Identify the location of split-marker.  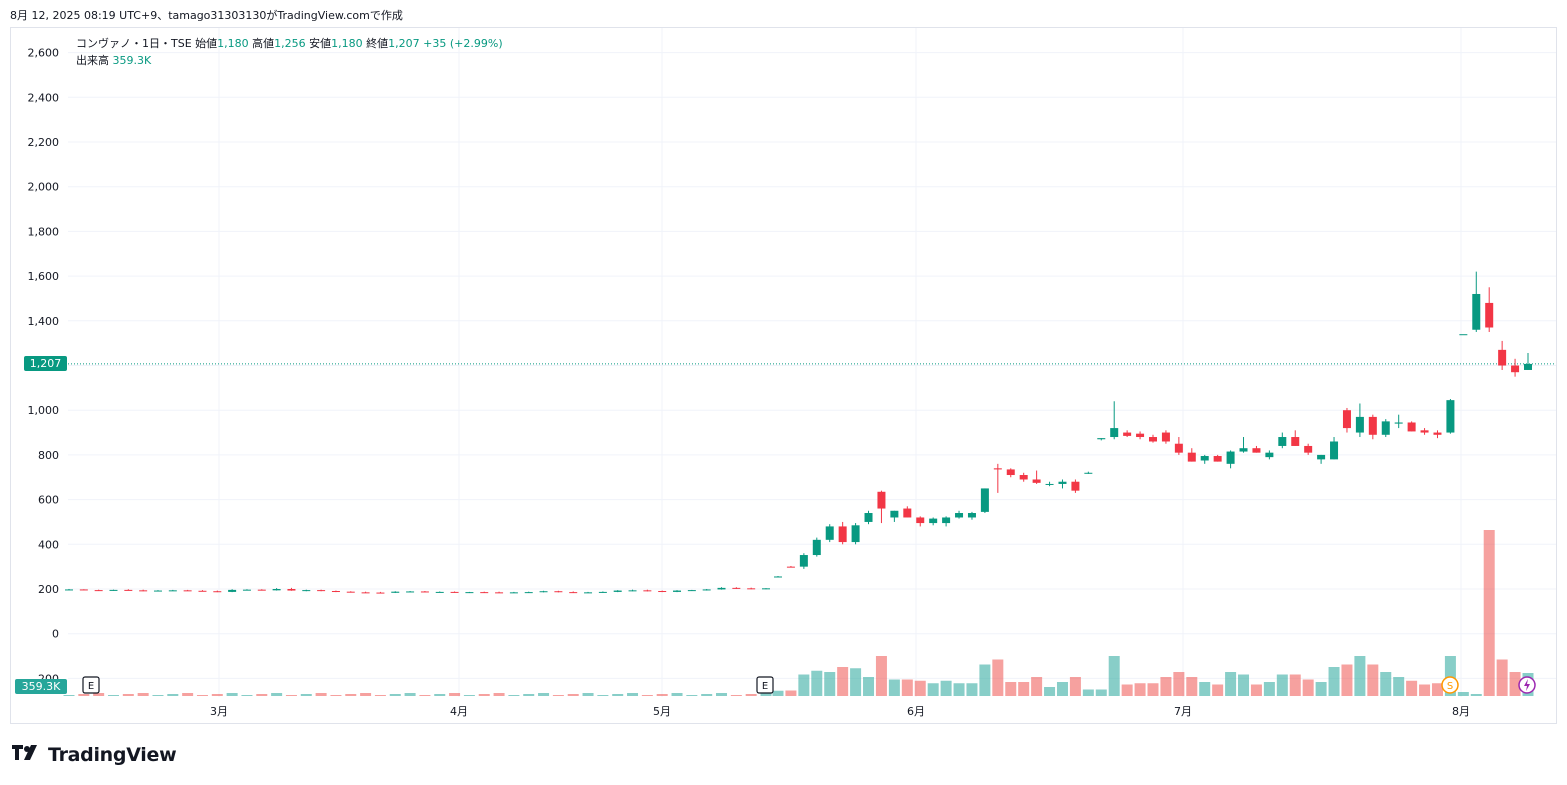
(1450, 685).